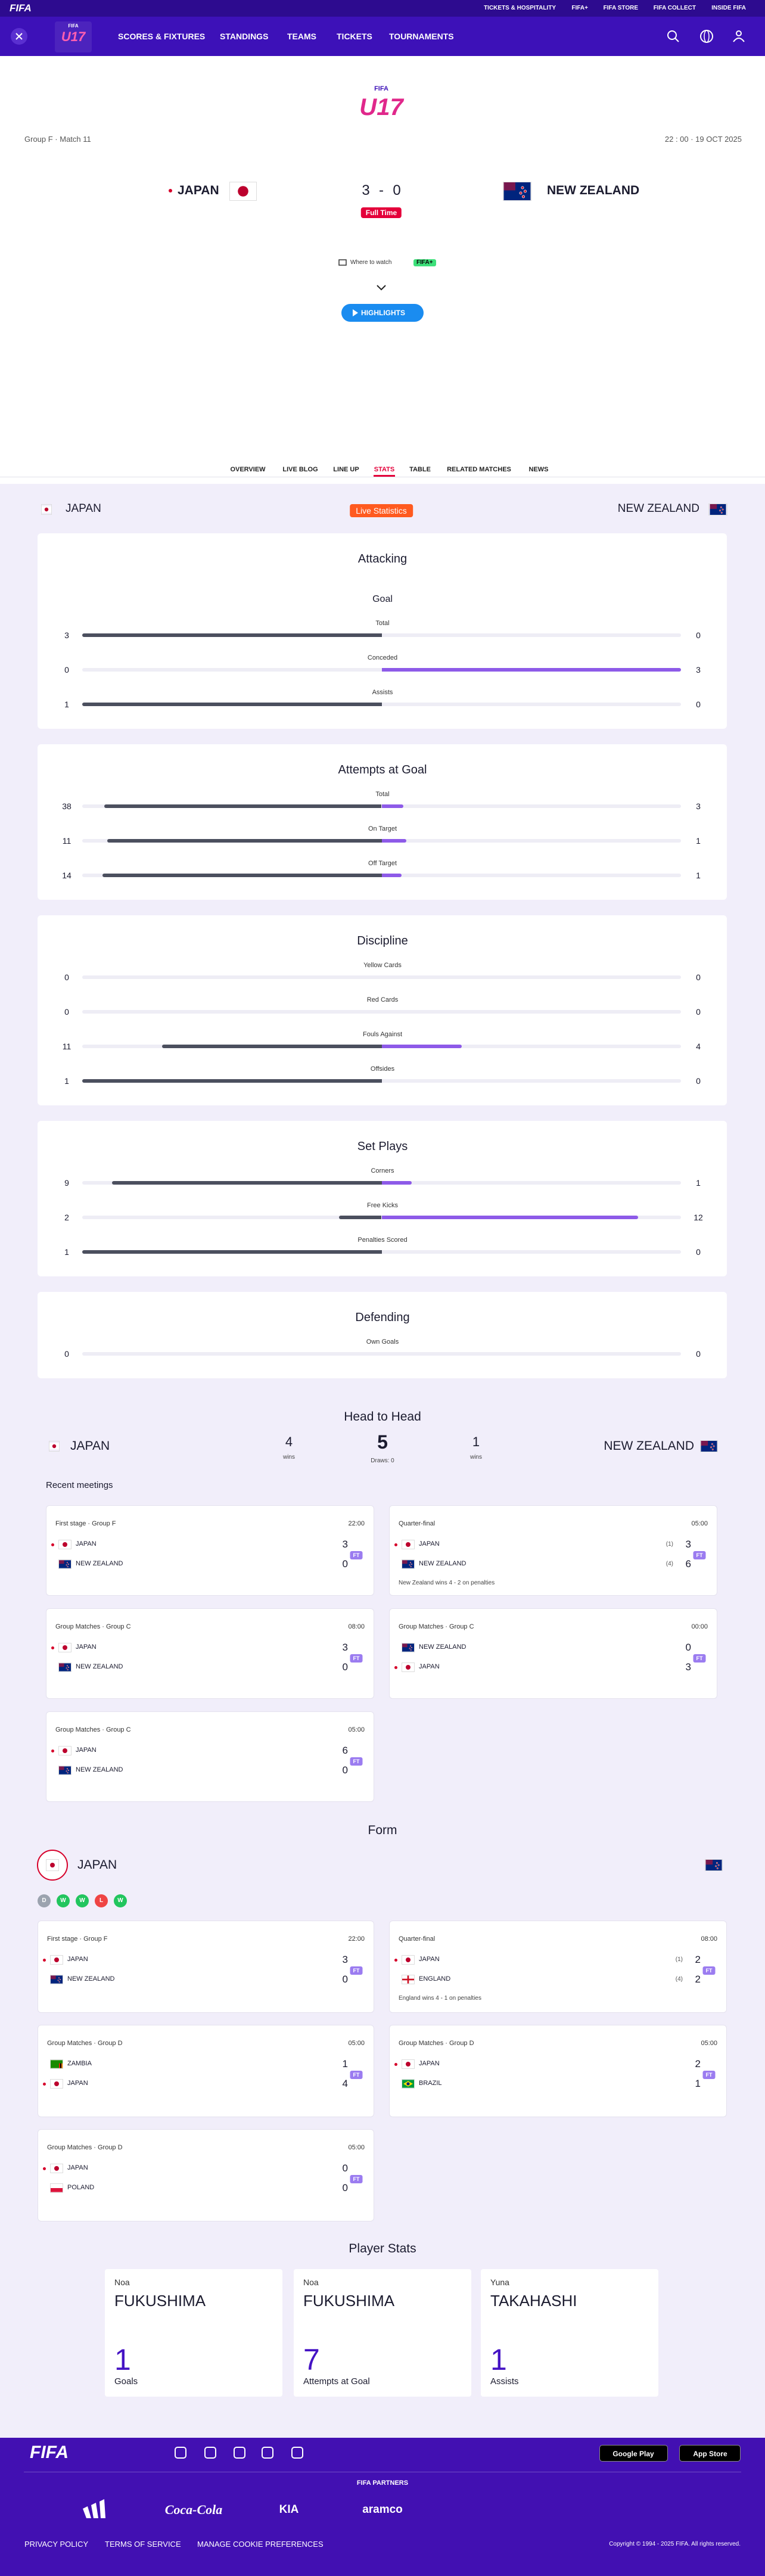 This screenshot has width=765, height=2576. What do you see at coordinates (93, 1730) in the screenshot?
I see `card-stage: Group Matches · Group C` at bounding box center [93, 1730].